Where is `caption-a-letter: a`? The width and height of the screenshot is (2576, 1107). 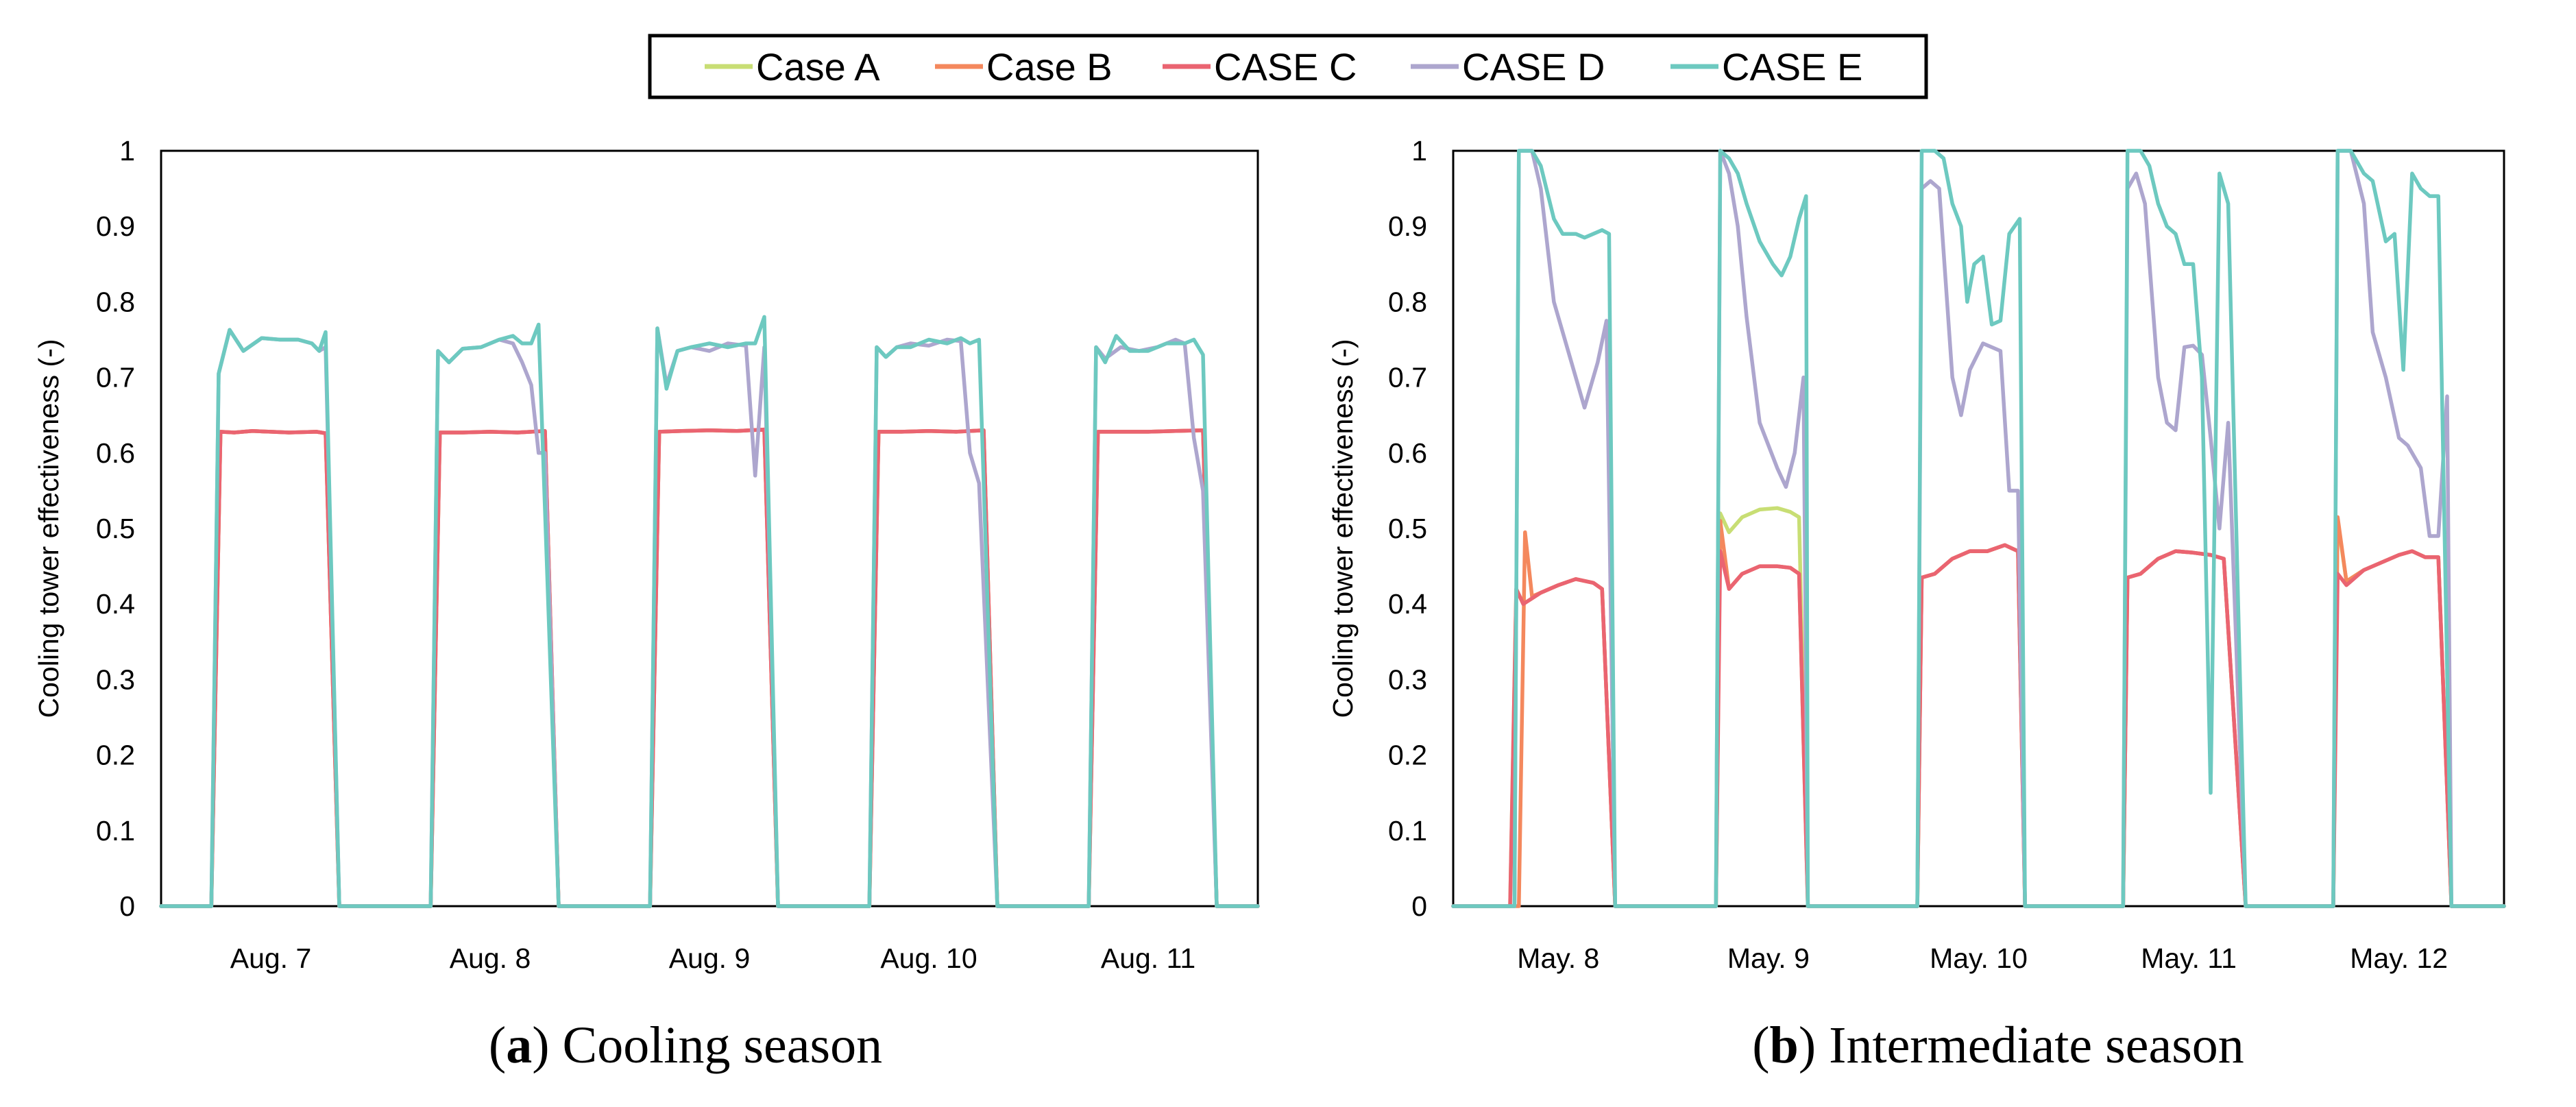 caption-a-letter: a is located at coordinates (519, 1046).